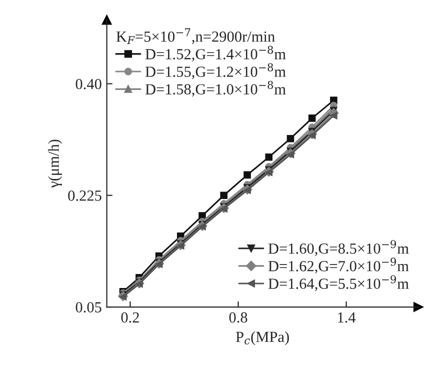 The width and height of the screenshot is (445, 369). Describe the element at coordinates (85, 195) in the screenshot. I see `y-tick-label: 0.225` at that location.